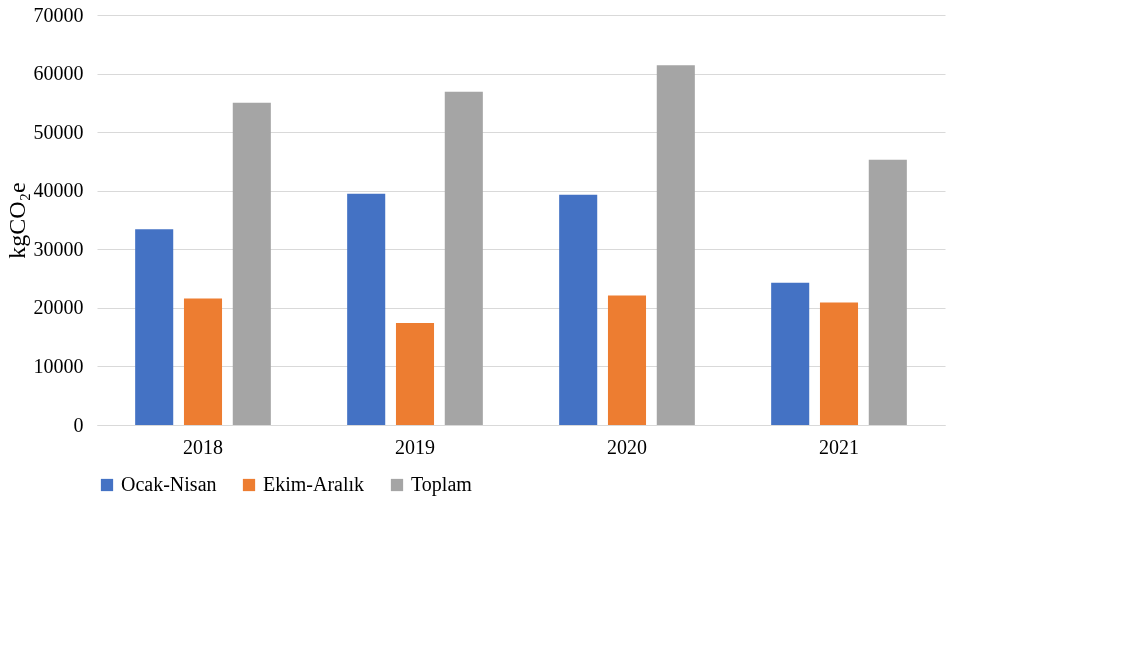 Image resolution: width=1136 pixels, height=648 pixels. What do you see at coordinates (839, 446) in the screenshot?
I see `x-tick-label: 2021` at bounding box center [839, 446].